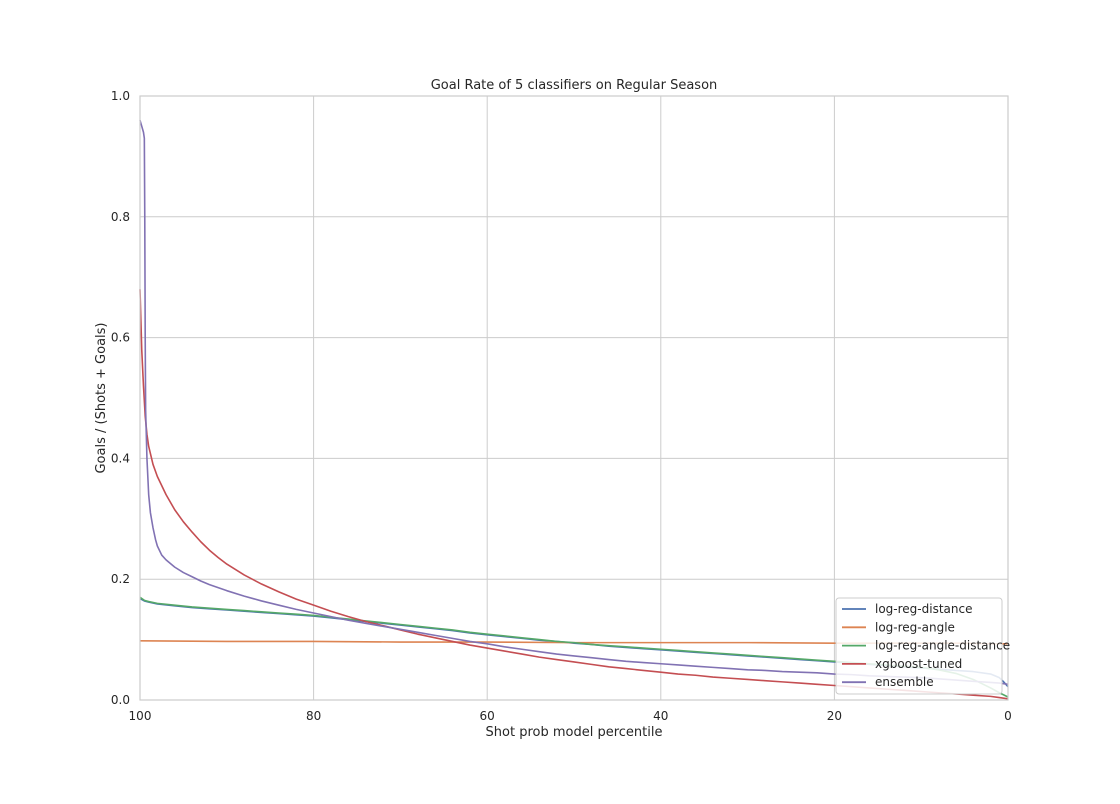  I want to click on y-tick-label: 0.8, so click(120, 217).